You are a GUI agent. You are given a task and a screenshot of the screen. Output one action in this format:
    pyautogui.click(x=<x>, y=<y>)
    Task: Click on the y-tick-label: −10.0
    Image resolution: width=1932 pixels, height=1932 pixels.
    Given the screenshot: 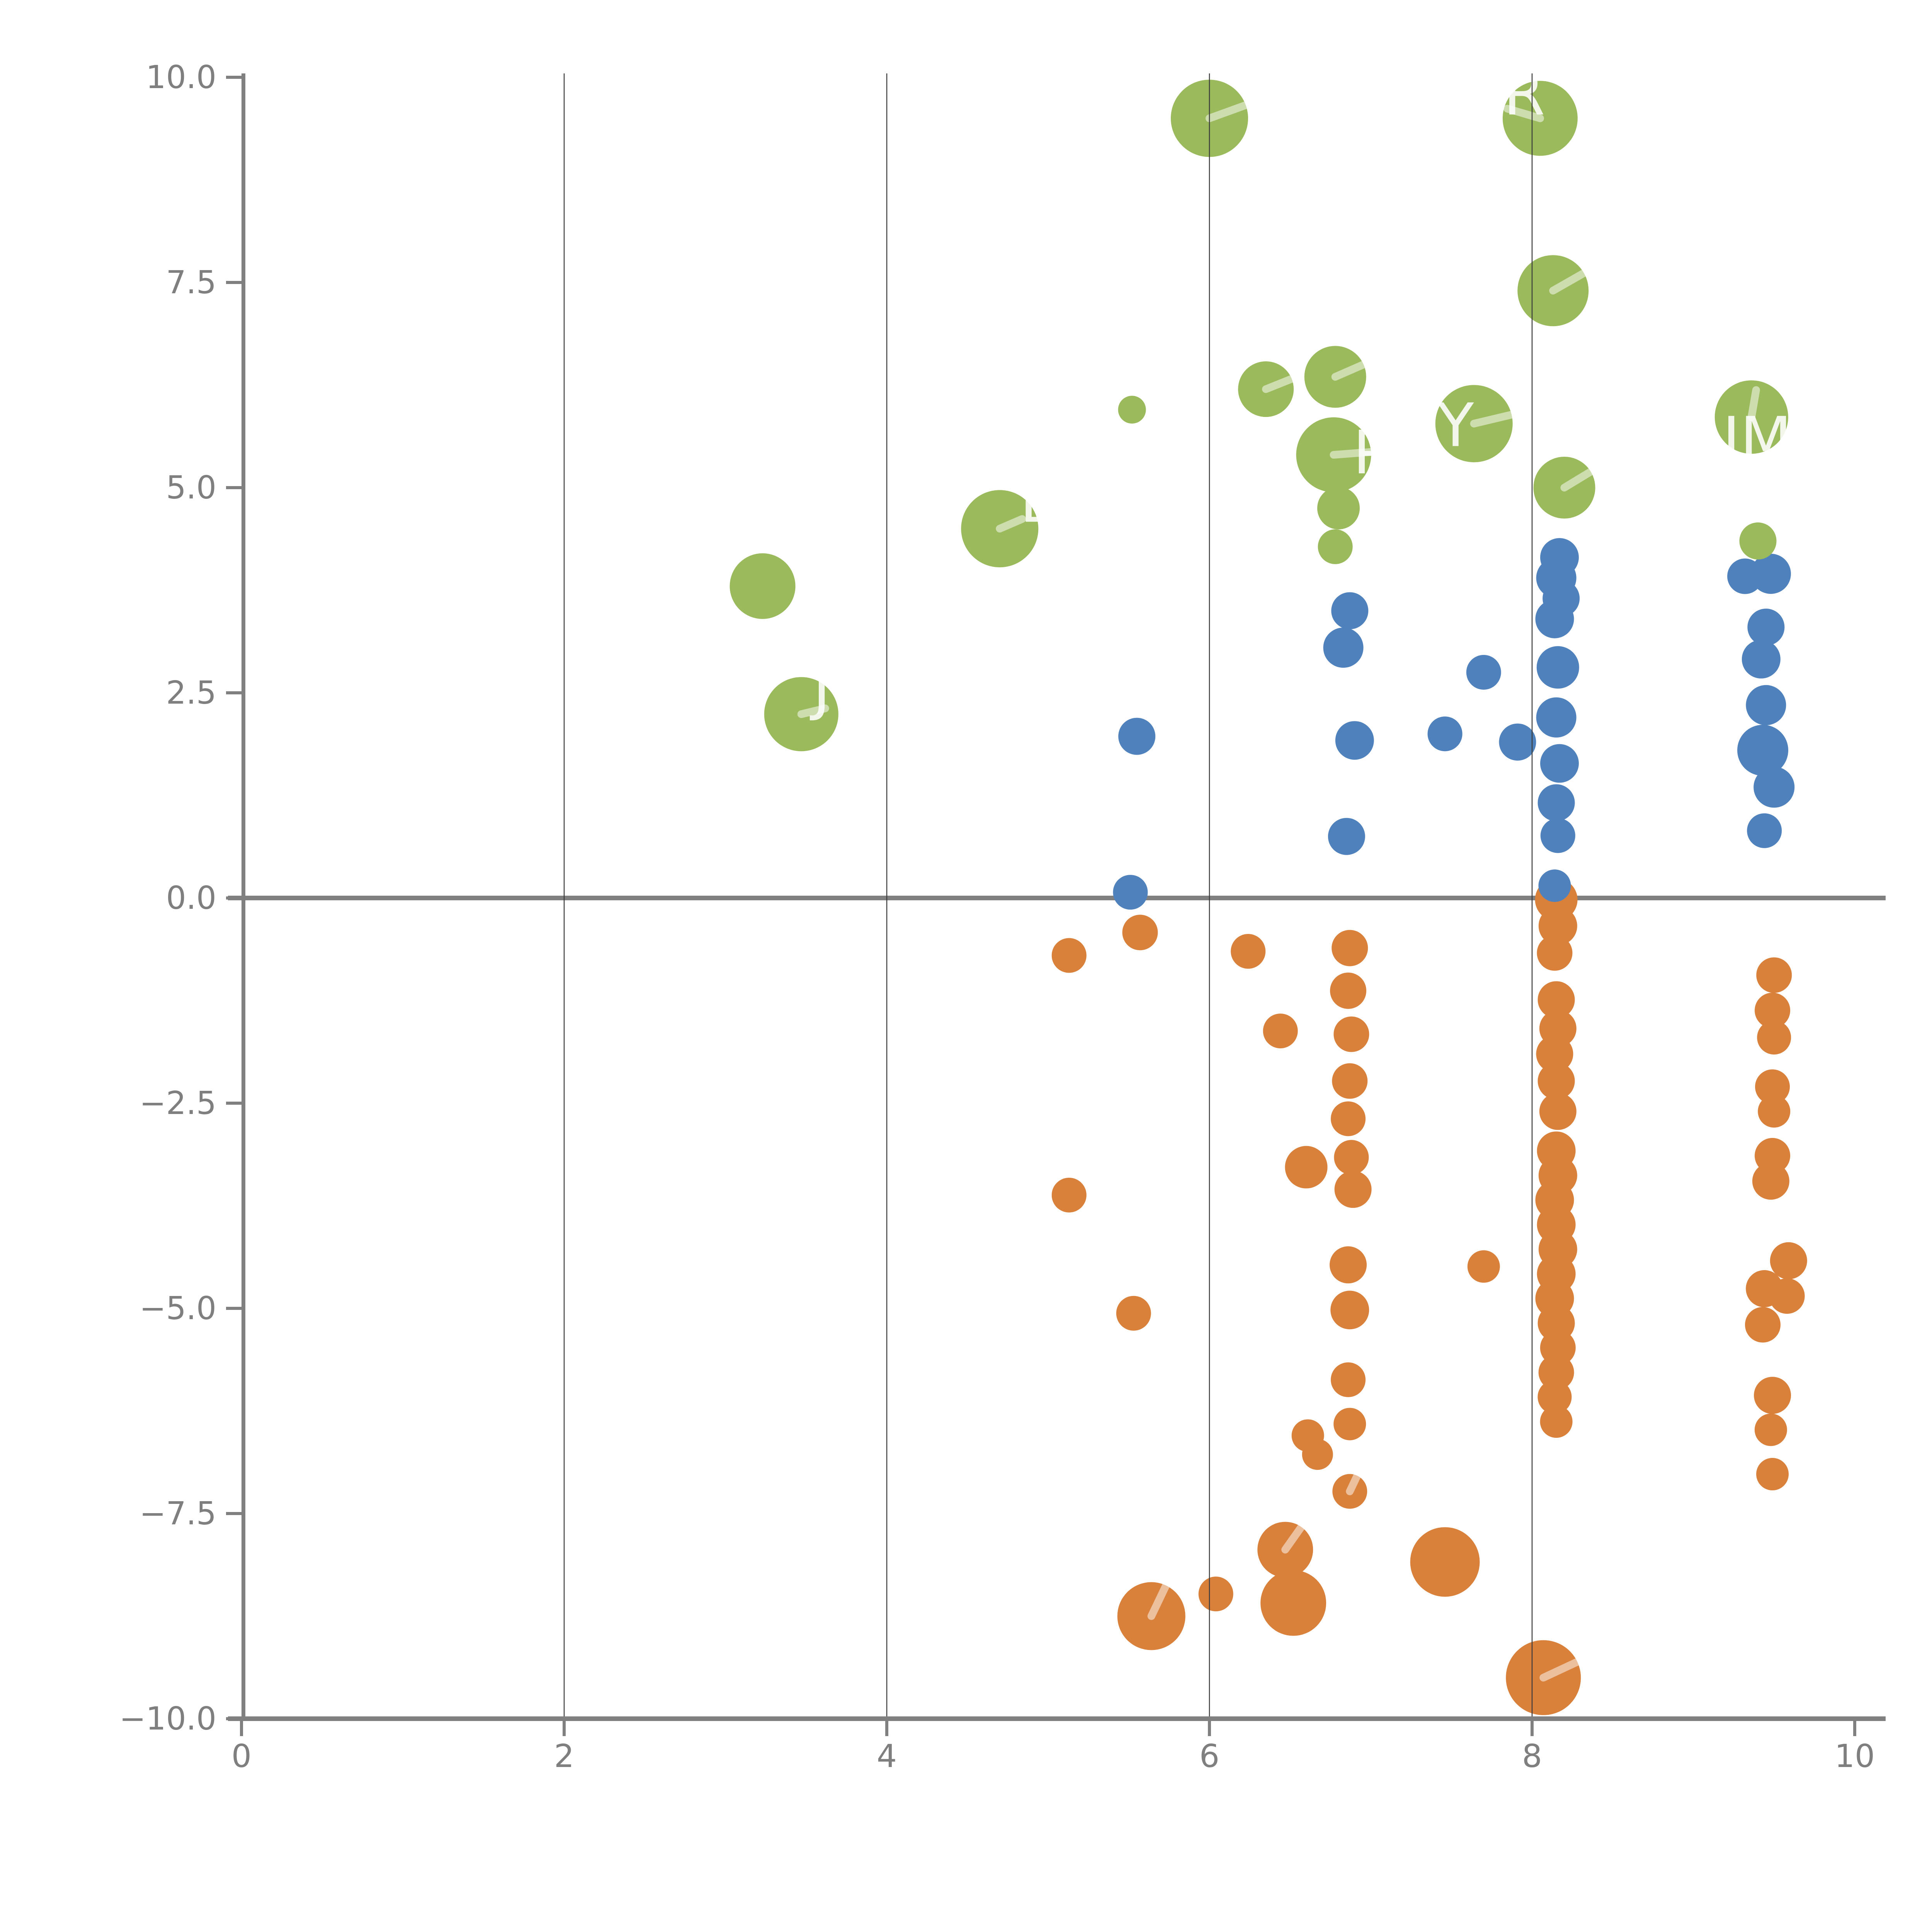 What is the action you would take?
    pyautogui.click(x=168, y=1719)
    